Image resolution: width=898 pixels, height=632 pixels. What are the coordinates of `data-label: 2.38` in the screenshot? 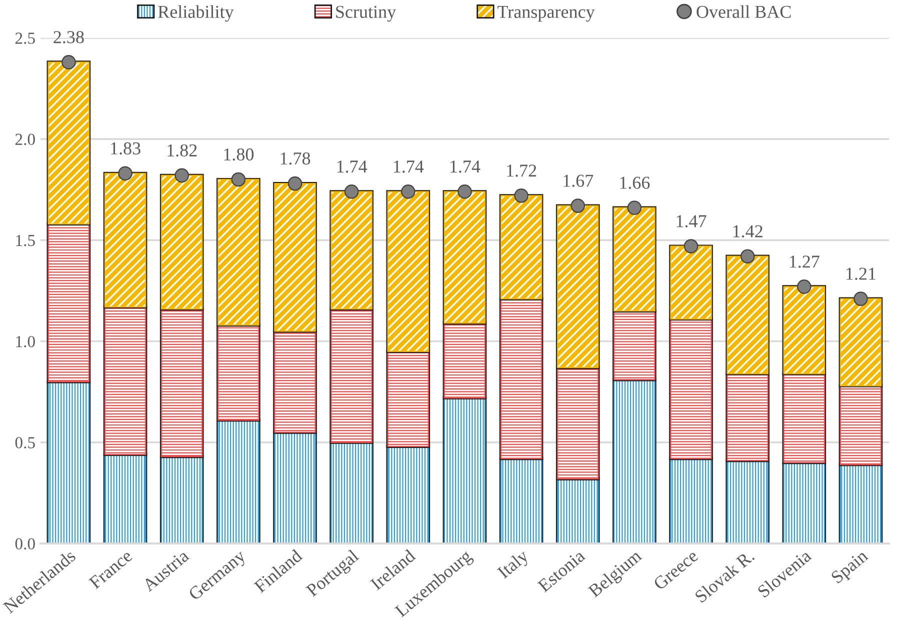 It's located at (69, 37).